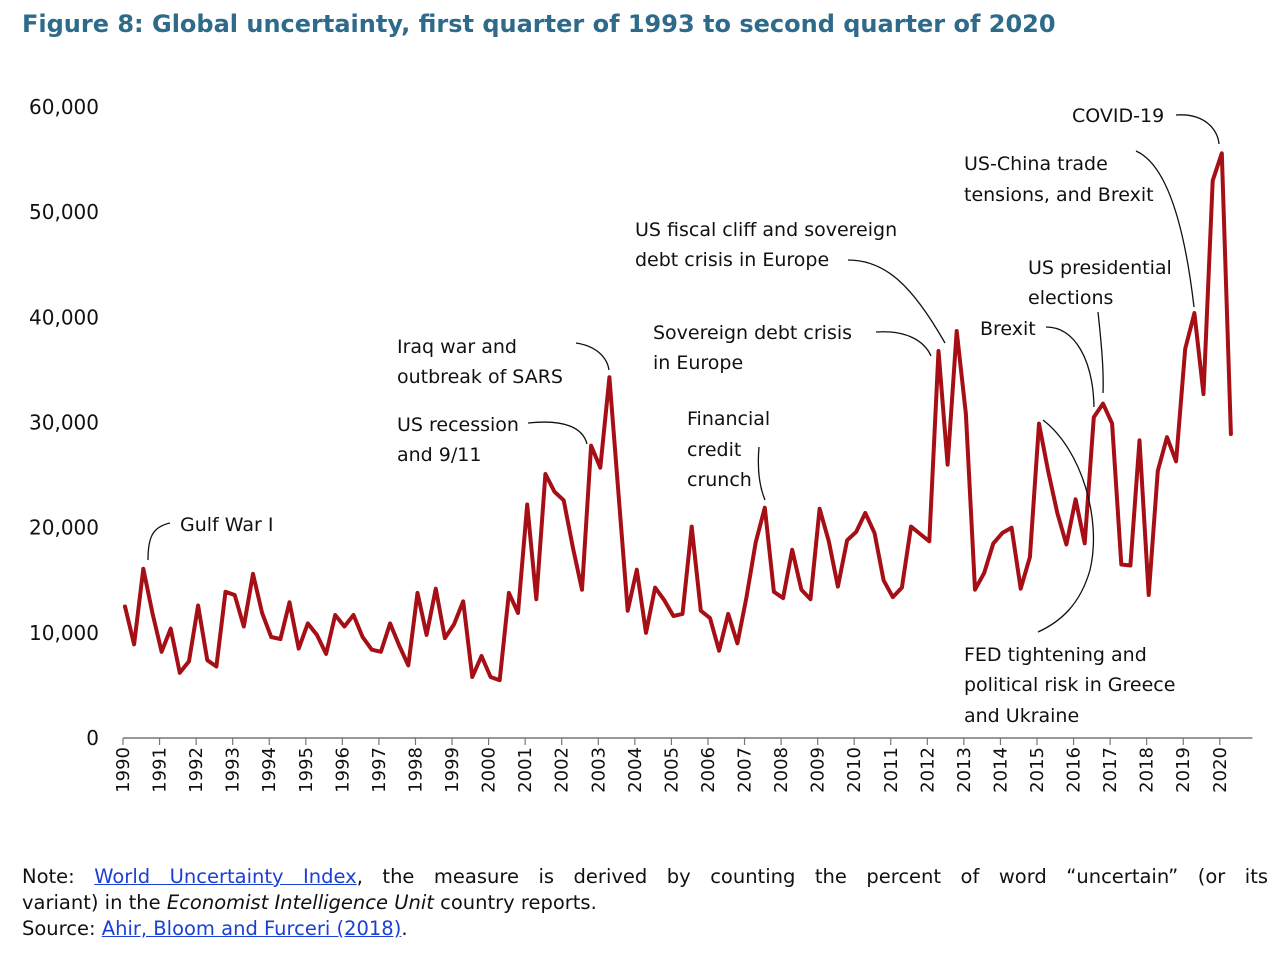 This screenshot has width=1280, height=956. I want to click on leader-fed-tightening, so click(1066, 526).